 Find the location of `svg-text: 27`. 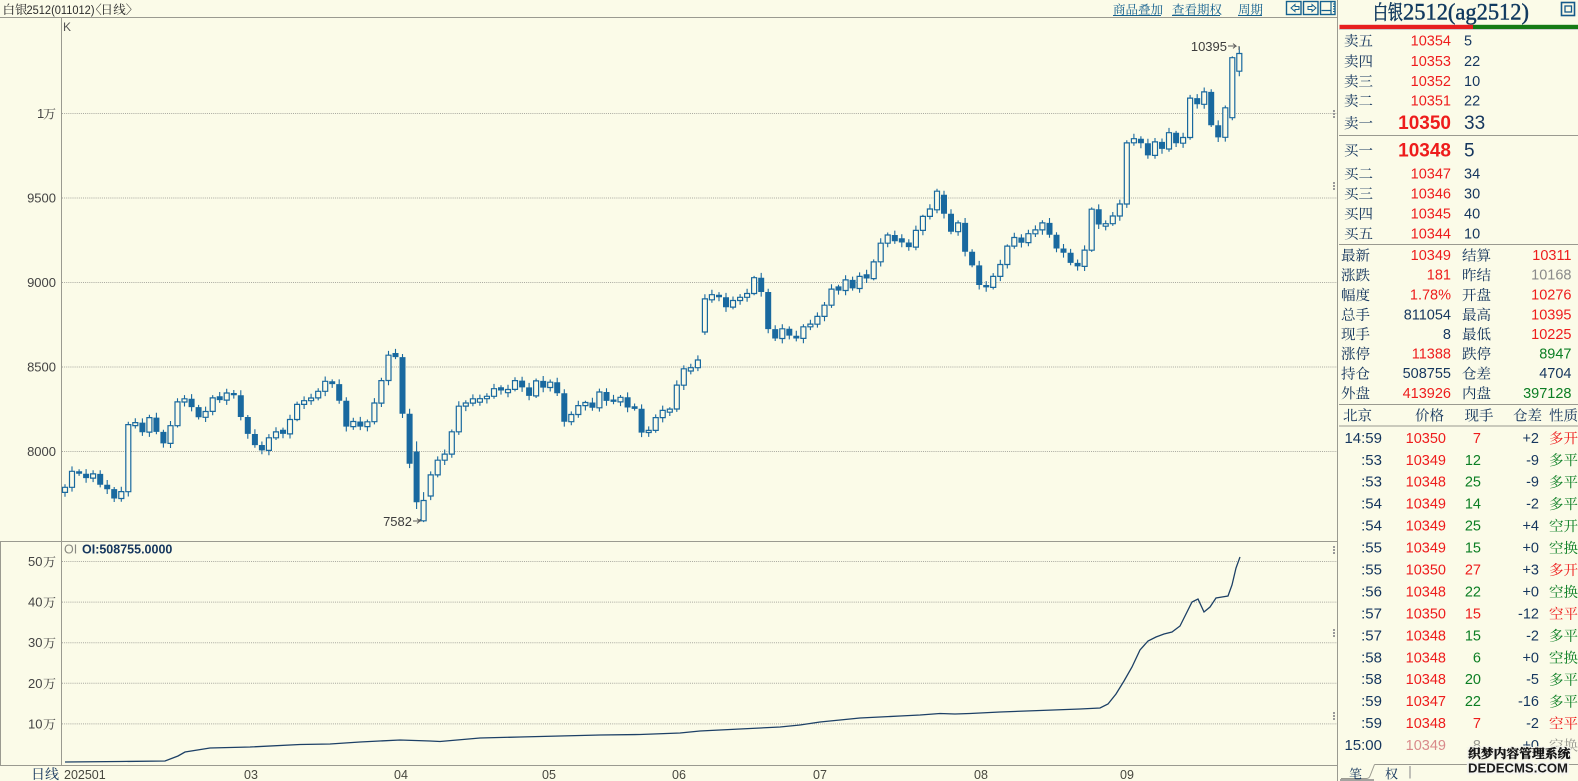

svg-text: 27 is located at coordinates (1473, 571).